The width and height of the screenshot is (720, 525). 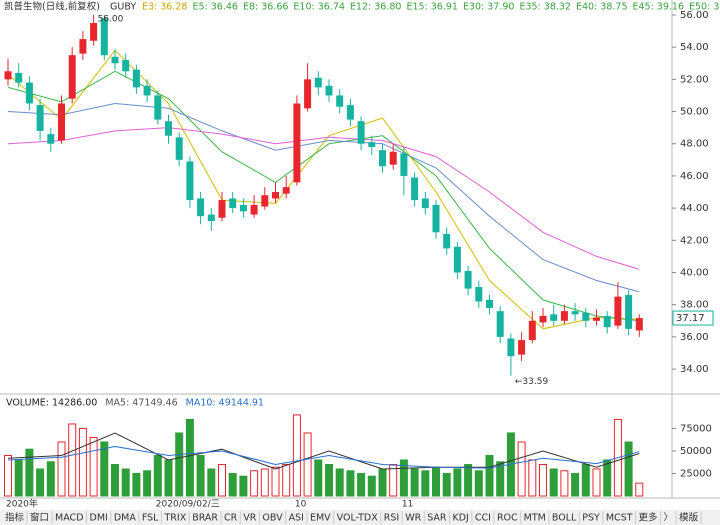 What do you see at coordinates (407, 505) in the screenshot?
I see `date-label: 11` at bounding box center [407, 505].